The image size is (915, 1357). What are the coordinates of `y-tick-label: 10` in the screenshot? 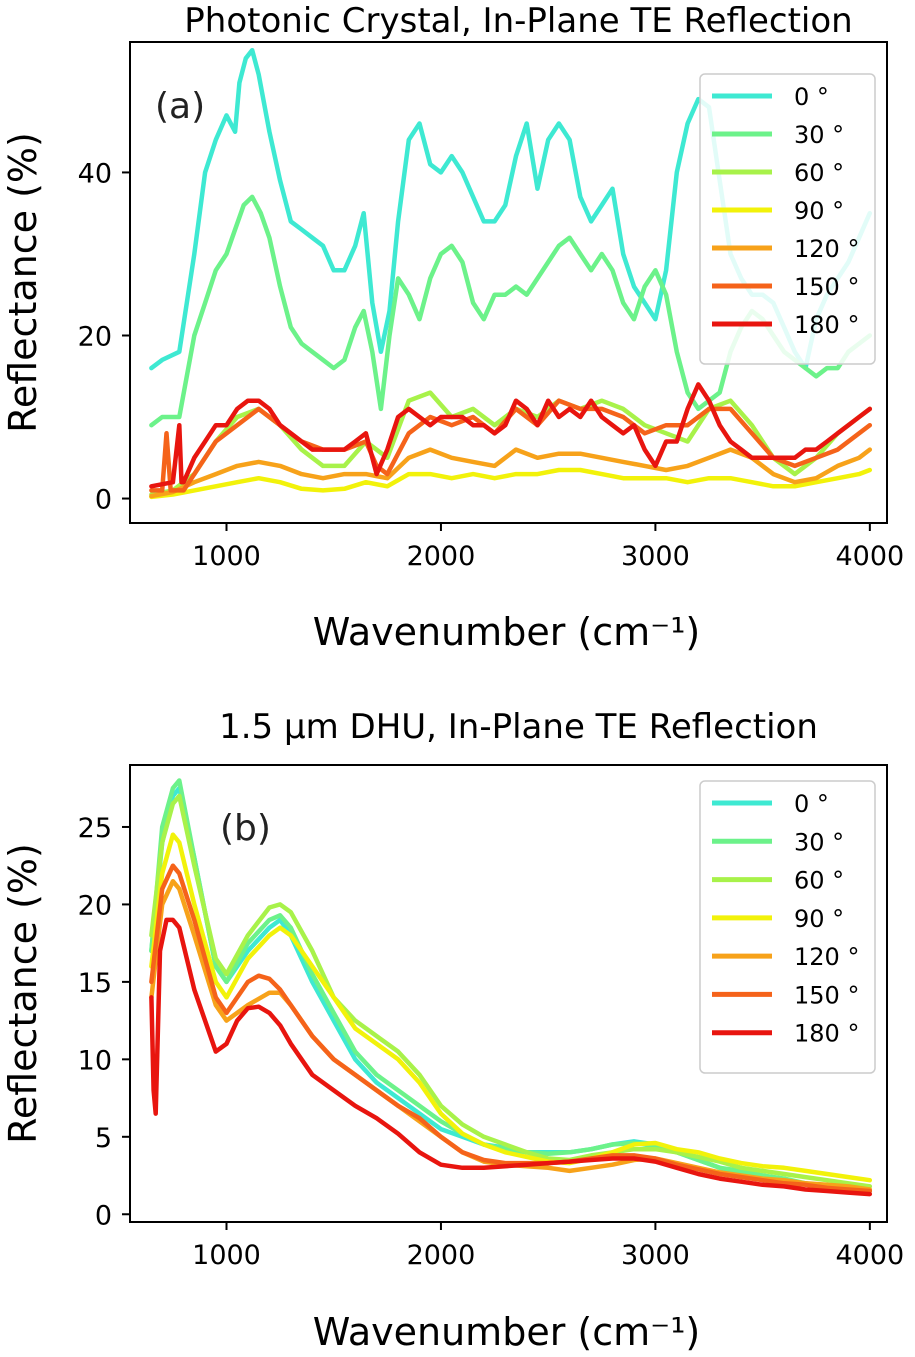 It's located at (95, 1060).